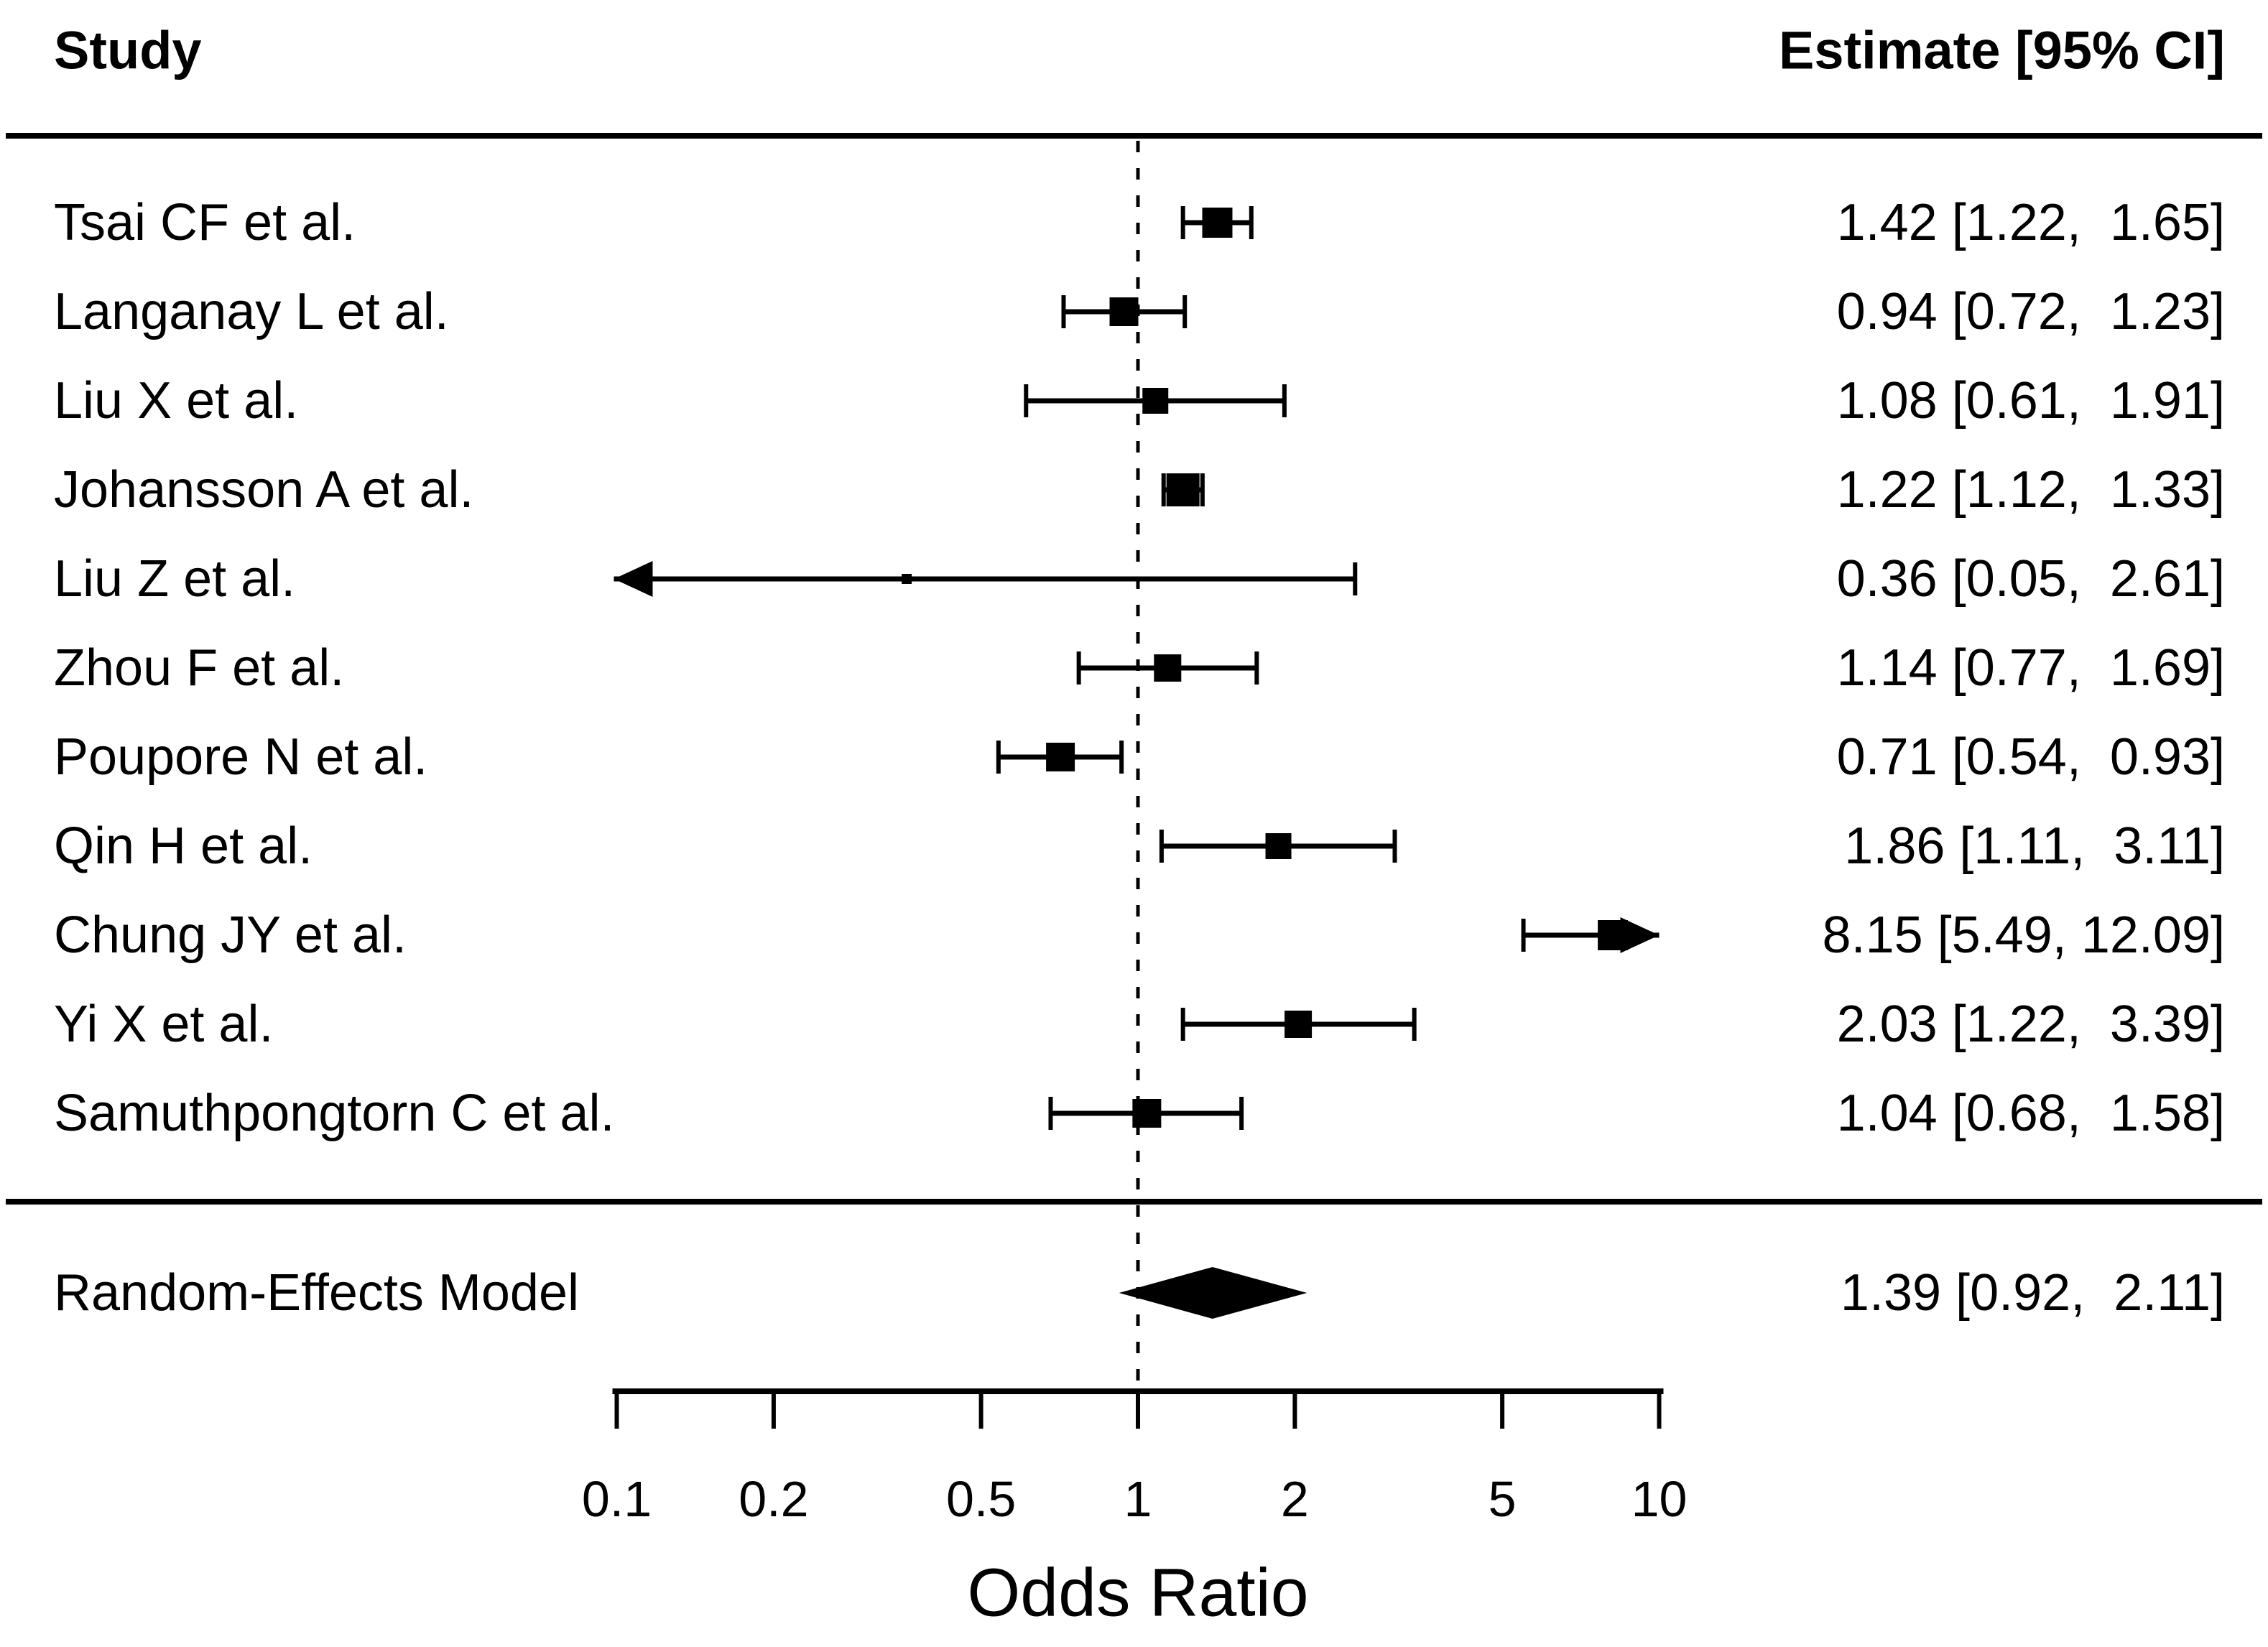 The height and width of the screenshot is (1647, 2268). I want to click on x-axis-tick-label: 2, so click(1294, 1499).